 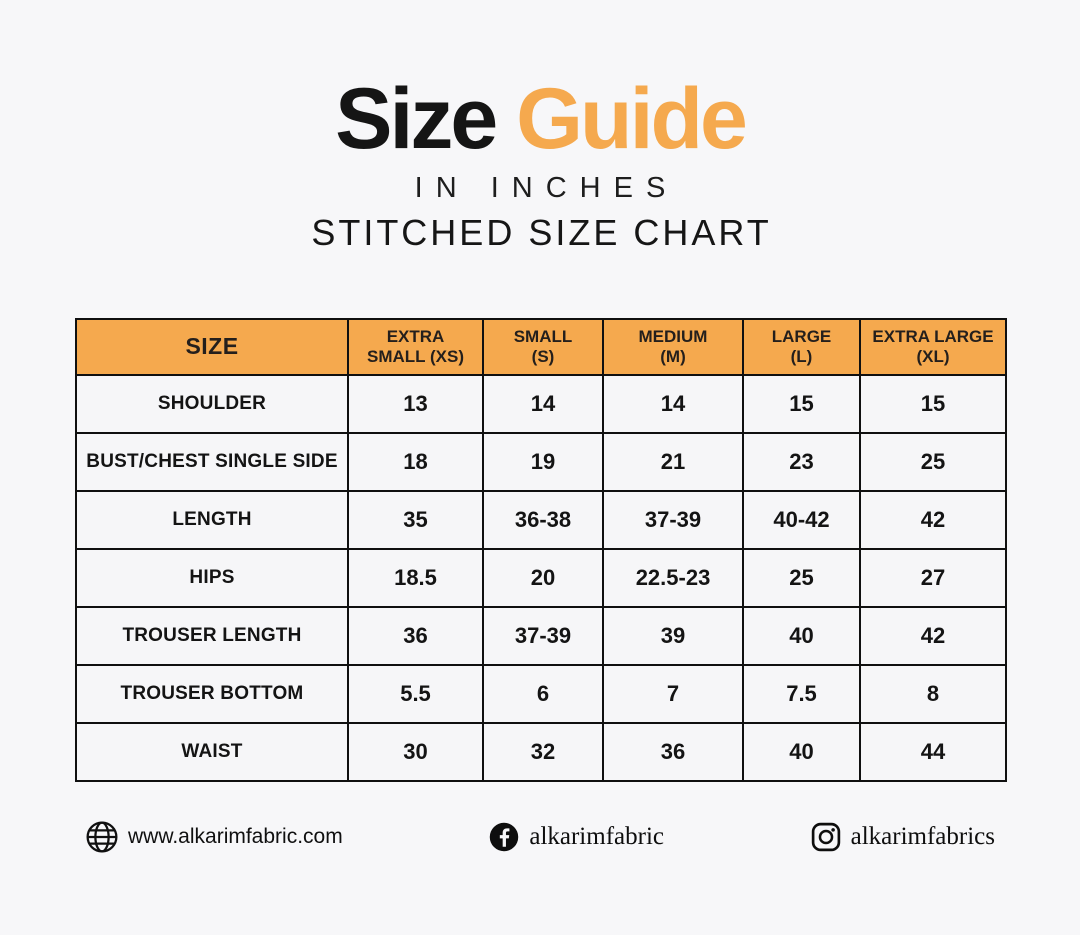 I want to click on instagram-handle: alkarimfabrics, so click(x=922, y=836).